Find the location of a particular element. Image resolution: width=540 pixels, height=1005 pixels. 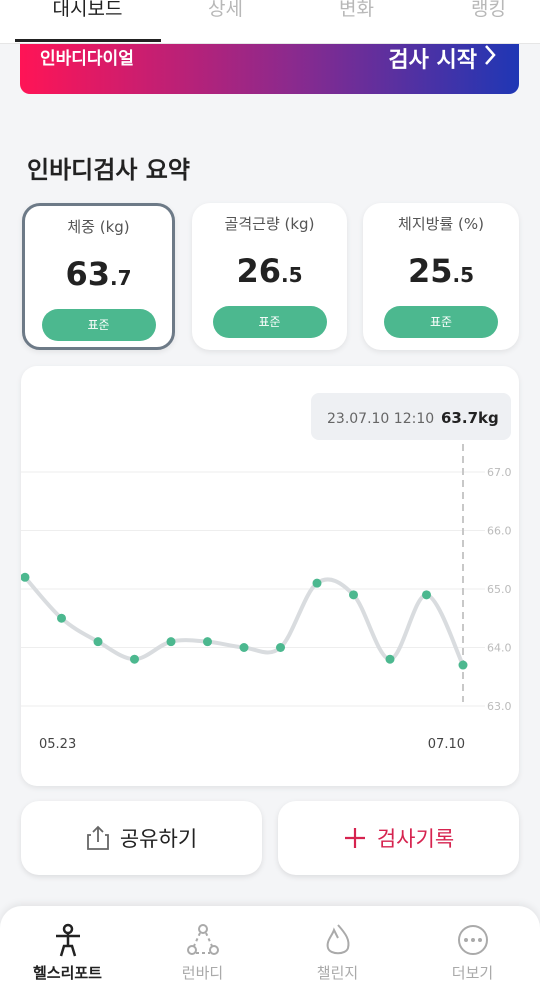

y-tick-label: 63.0 is located at coordinates (499, 706).